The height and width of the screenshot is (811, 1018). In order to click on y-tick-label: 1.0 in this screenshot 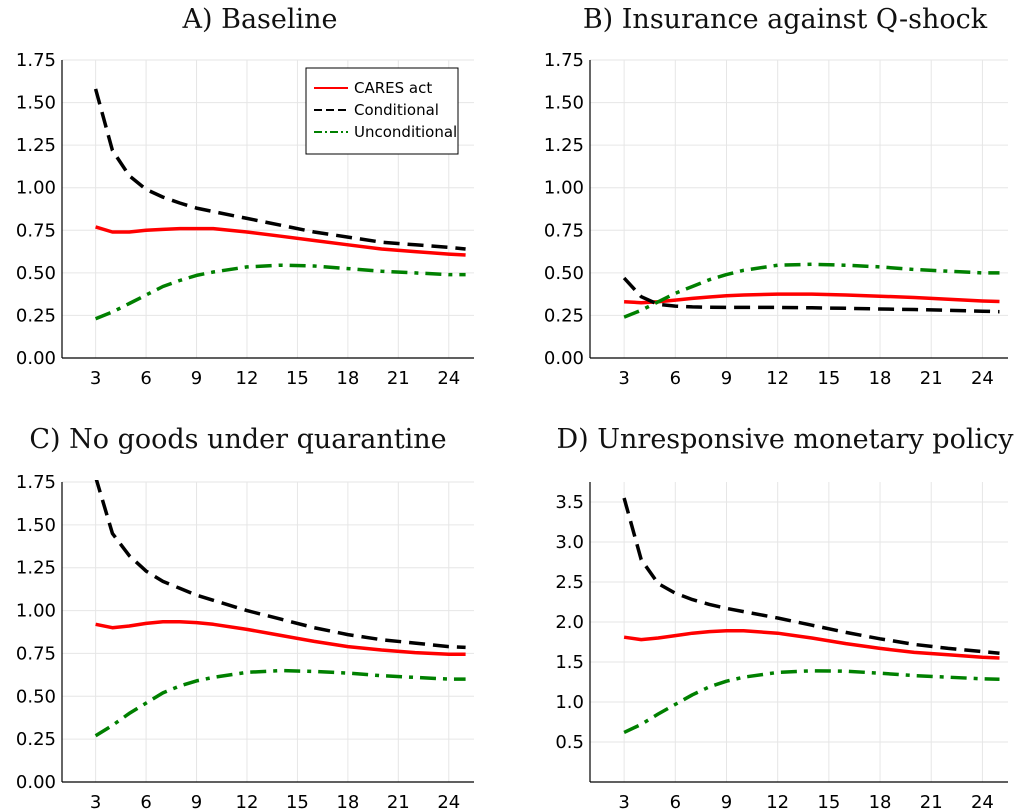, I will do `click(569, 702)`.